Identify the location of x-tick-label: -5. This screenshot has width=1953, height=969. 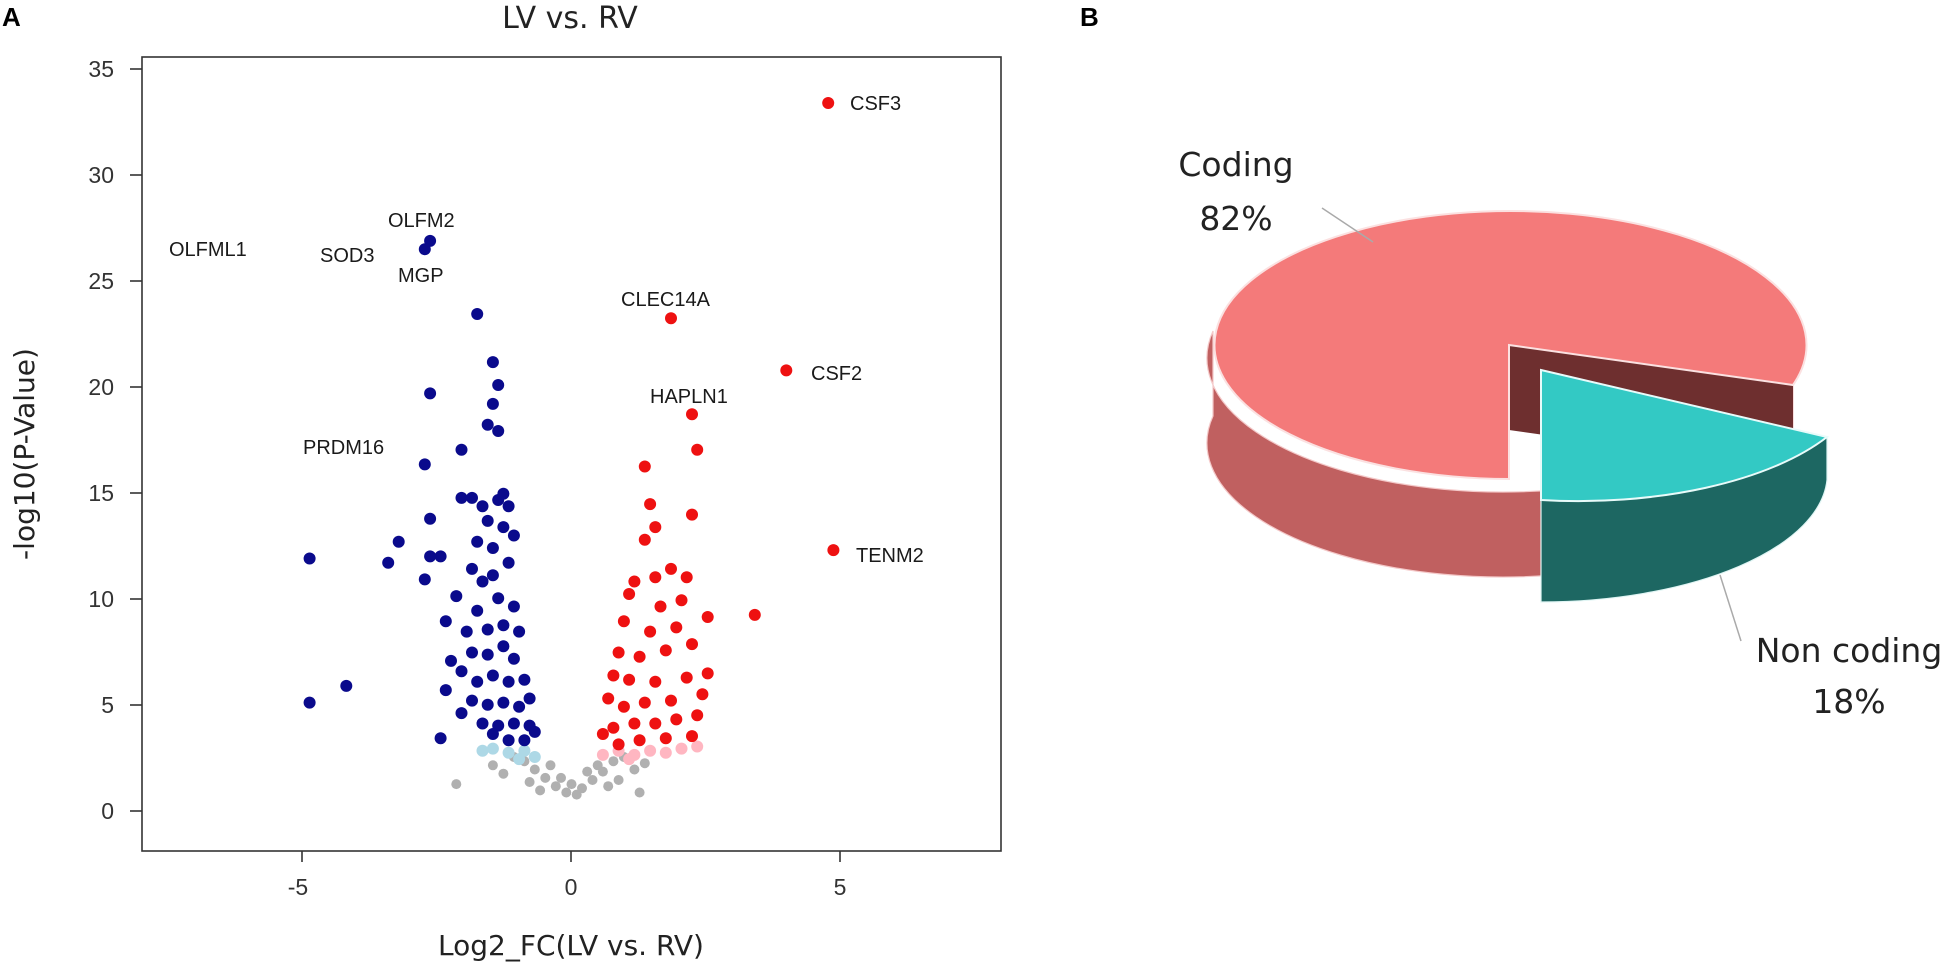
(298, 887).